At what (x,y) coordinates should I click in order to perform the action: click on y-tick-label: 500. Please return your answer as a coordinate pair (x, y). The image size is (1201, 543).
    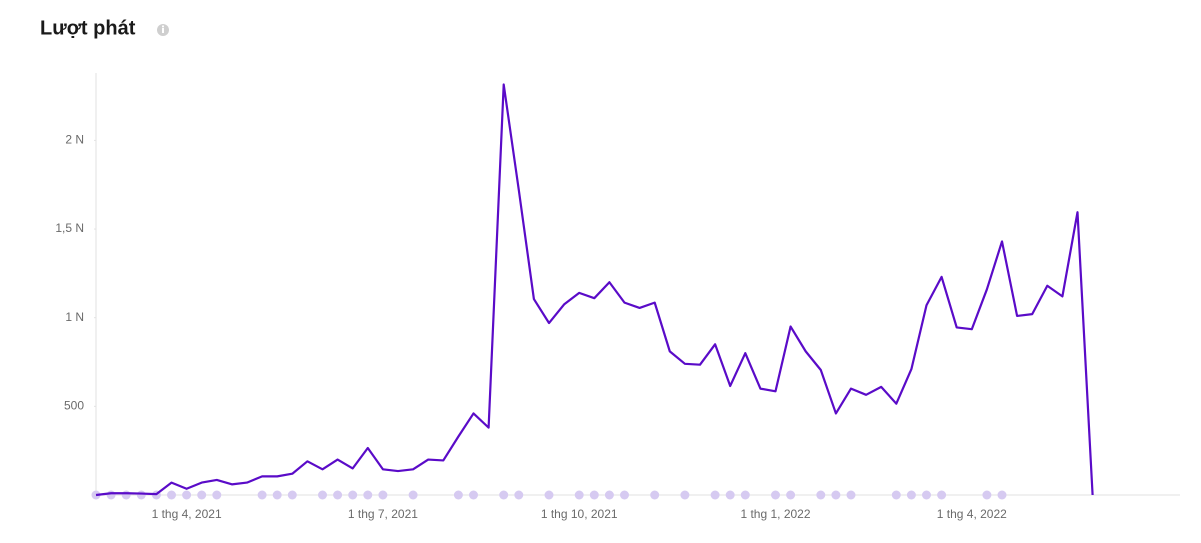
    Looking at the image, I should click on (74, 406).